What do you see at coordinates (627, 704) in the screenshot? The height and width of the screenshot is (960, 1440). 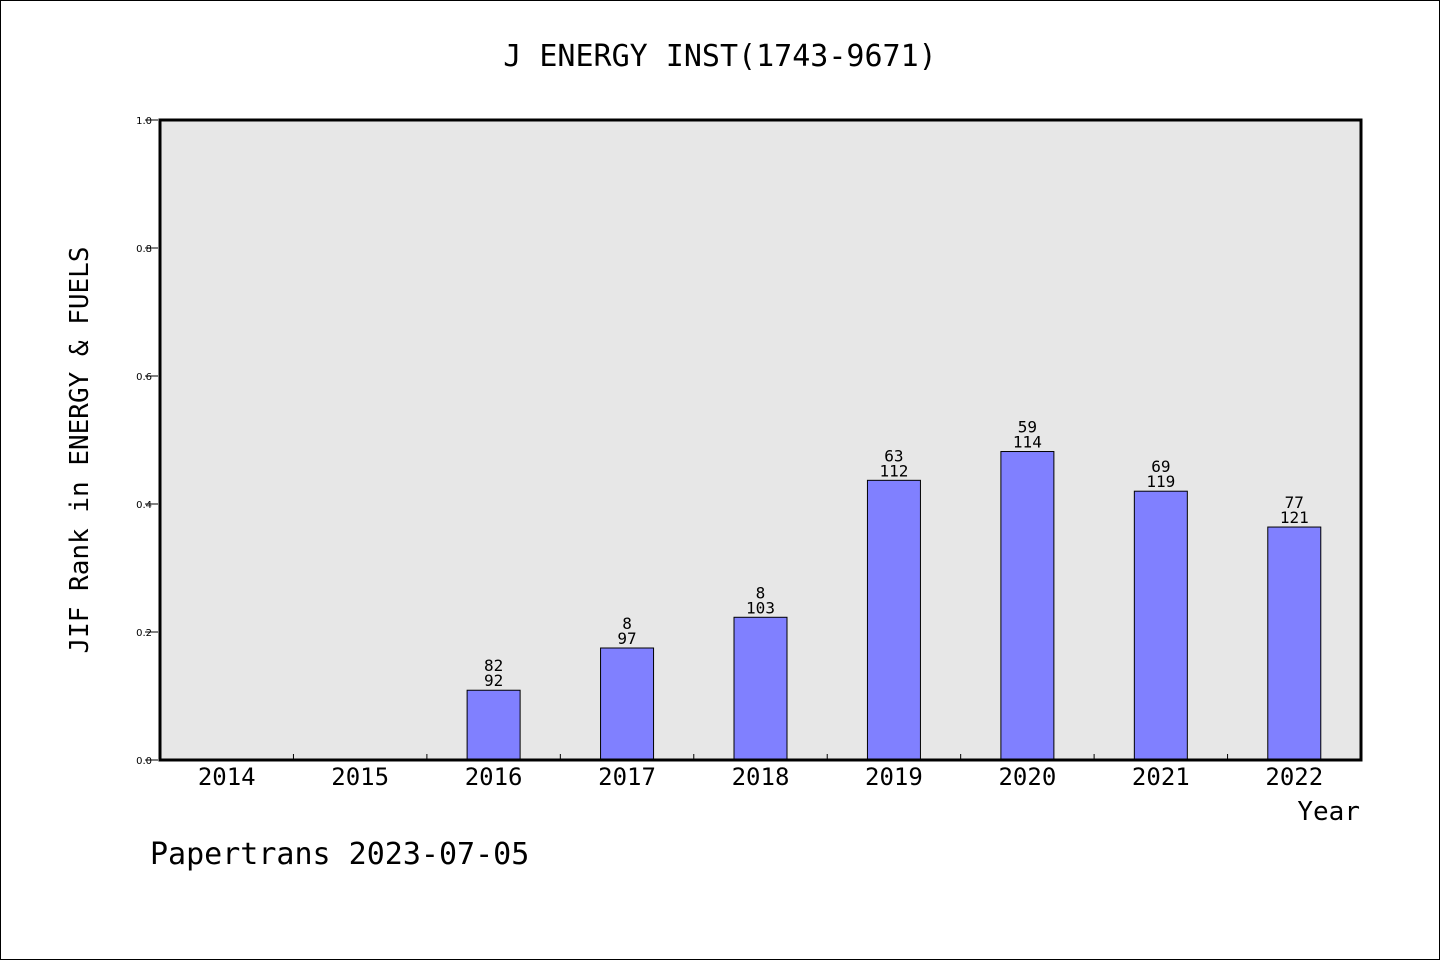 I see `bar-2017` at bounding box center [627, 704].